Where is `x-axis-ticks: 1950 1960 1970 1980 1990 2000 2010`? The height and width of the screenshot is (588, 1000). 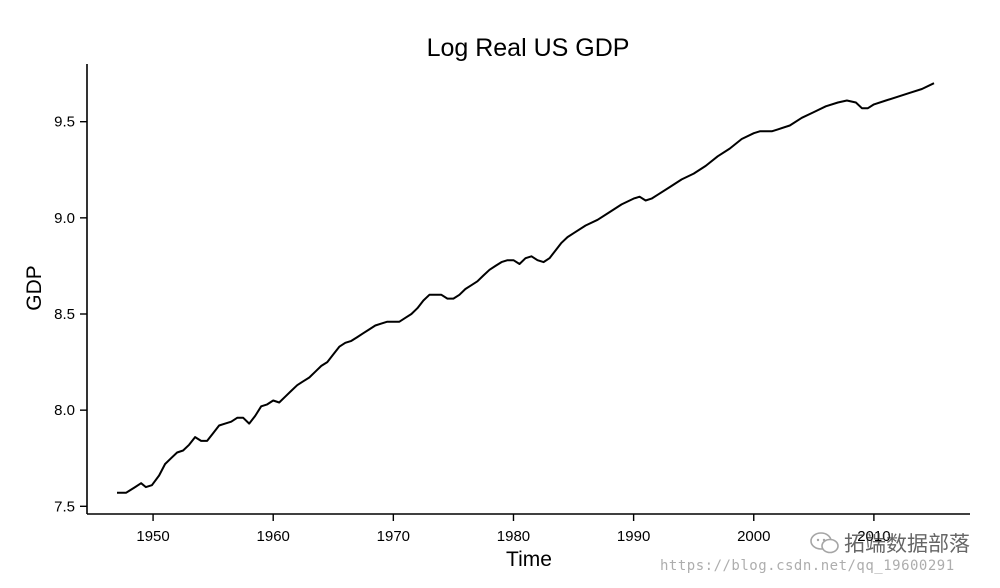
x-axis-ticks: 1950 1960 1970 1980 1990 2000 2010 is located at coordinates (513, 529).